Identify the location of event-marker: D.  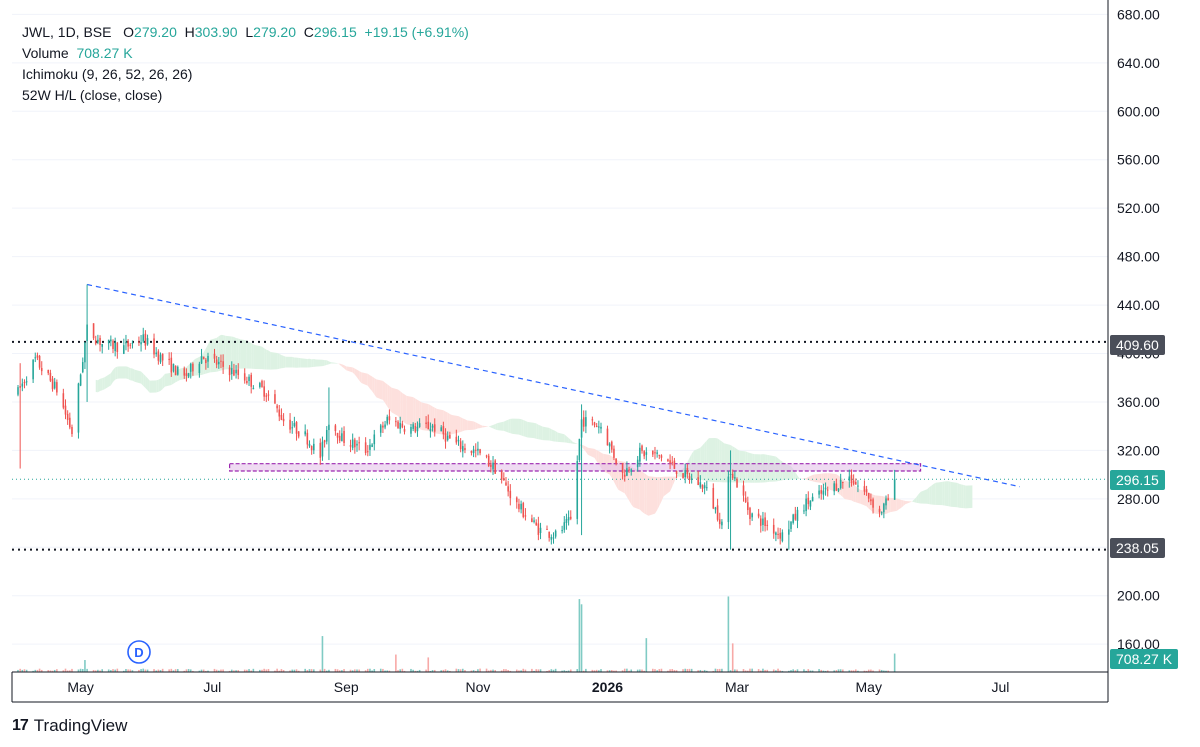
(139, 652).